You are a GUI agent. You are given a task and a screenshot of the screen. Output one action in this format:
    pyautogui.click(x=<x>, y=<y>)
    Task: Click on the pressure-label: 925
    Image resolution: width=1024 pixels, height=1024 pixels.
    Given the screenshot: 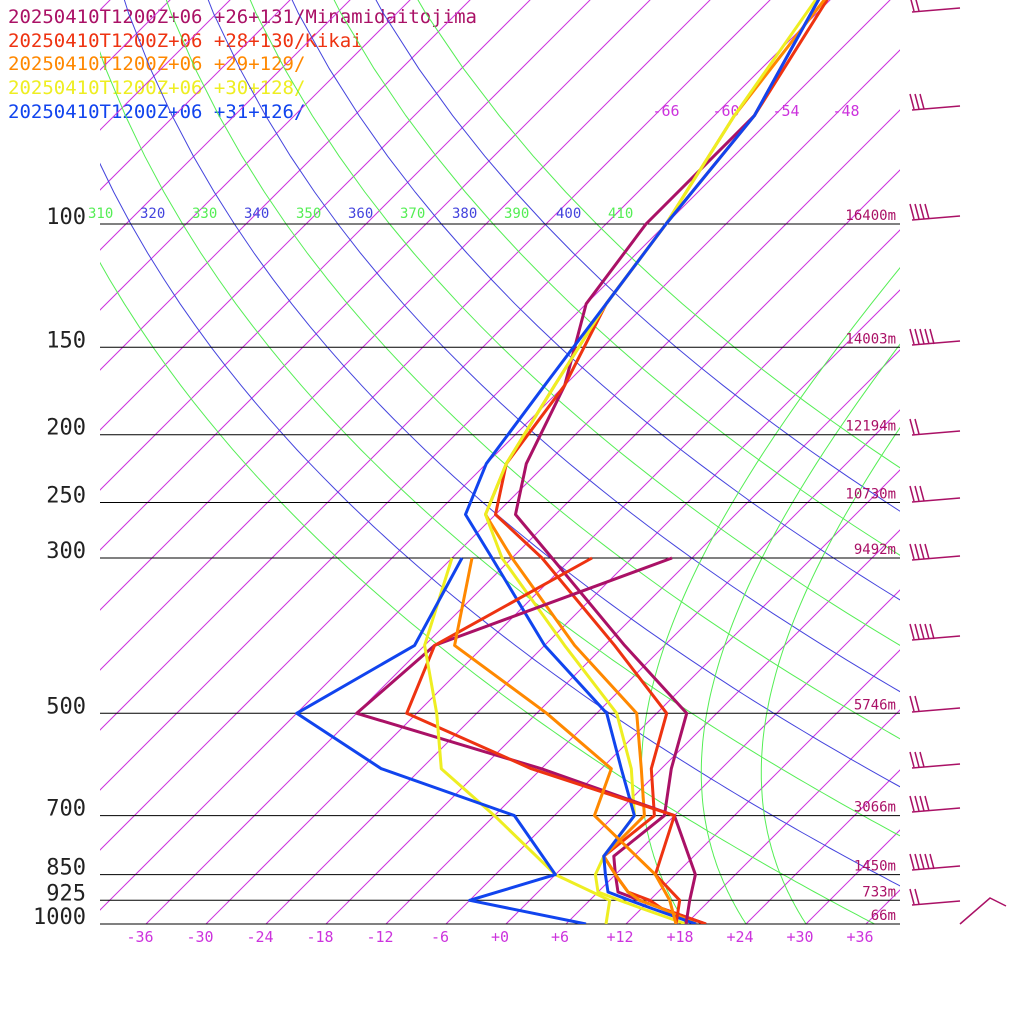 What is the action you would take?
    pyautogui.click(x=66, y=893)
    